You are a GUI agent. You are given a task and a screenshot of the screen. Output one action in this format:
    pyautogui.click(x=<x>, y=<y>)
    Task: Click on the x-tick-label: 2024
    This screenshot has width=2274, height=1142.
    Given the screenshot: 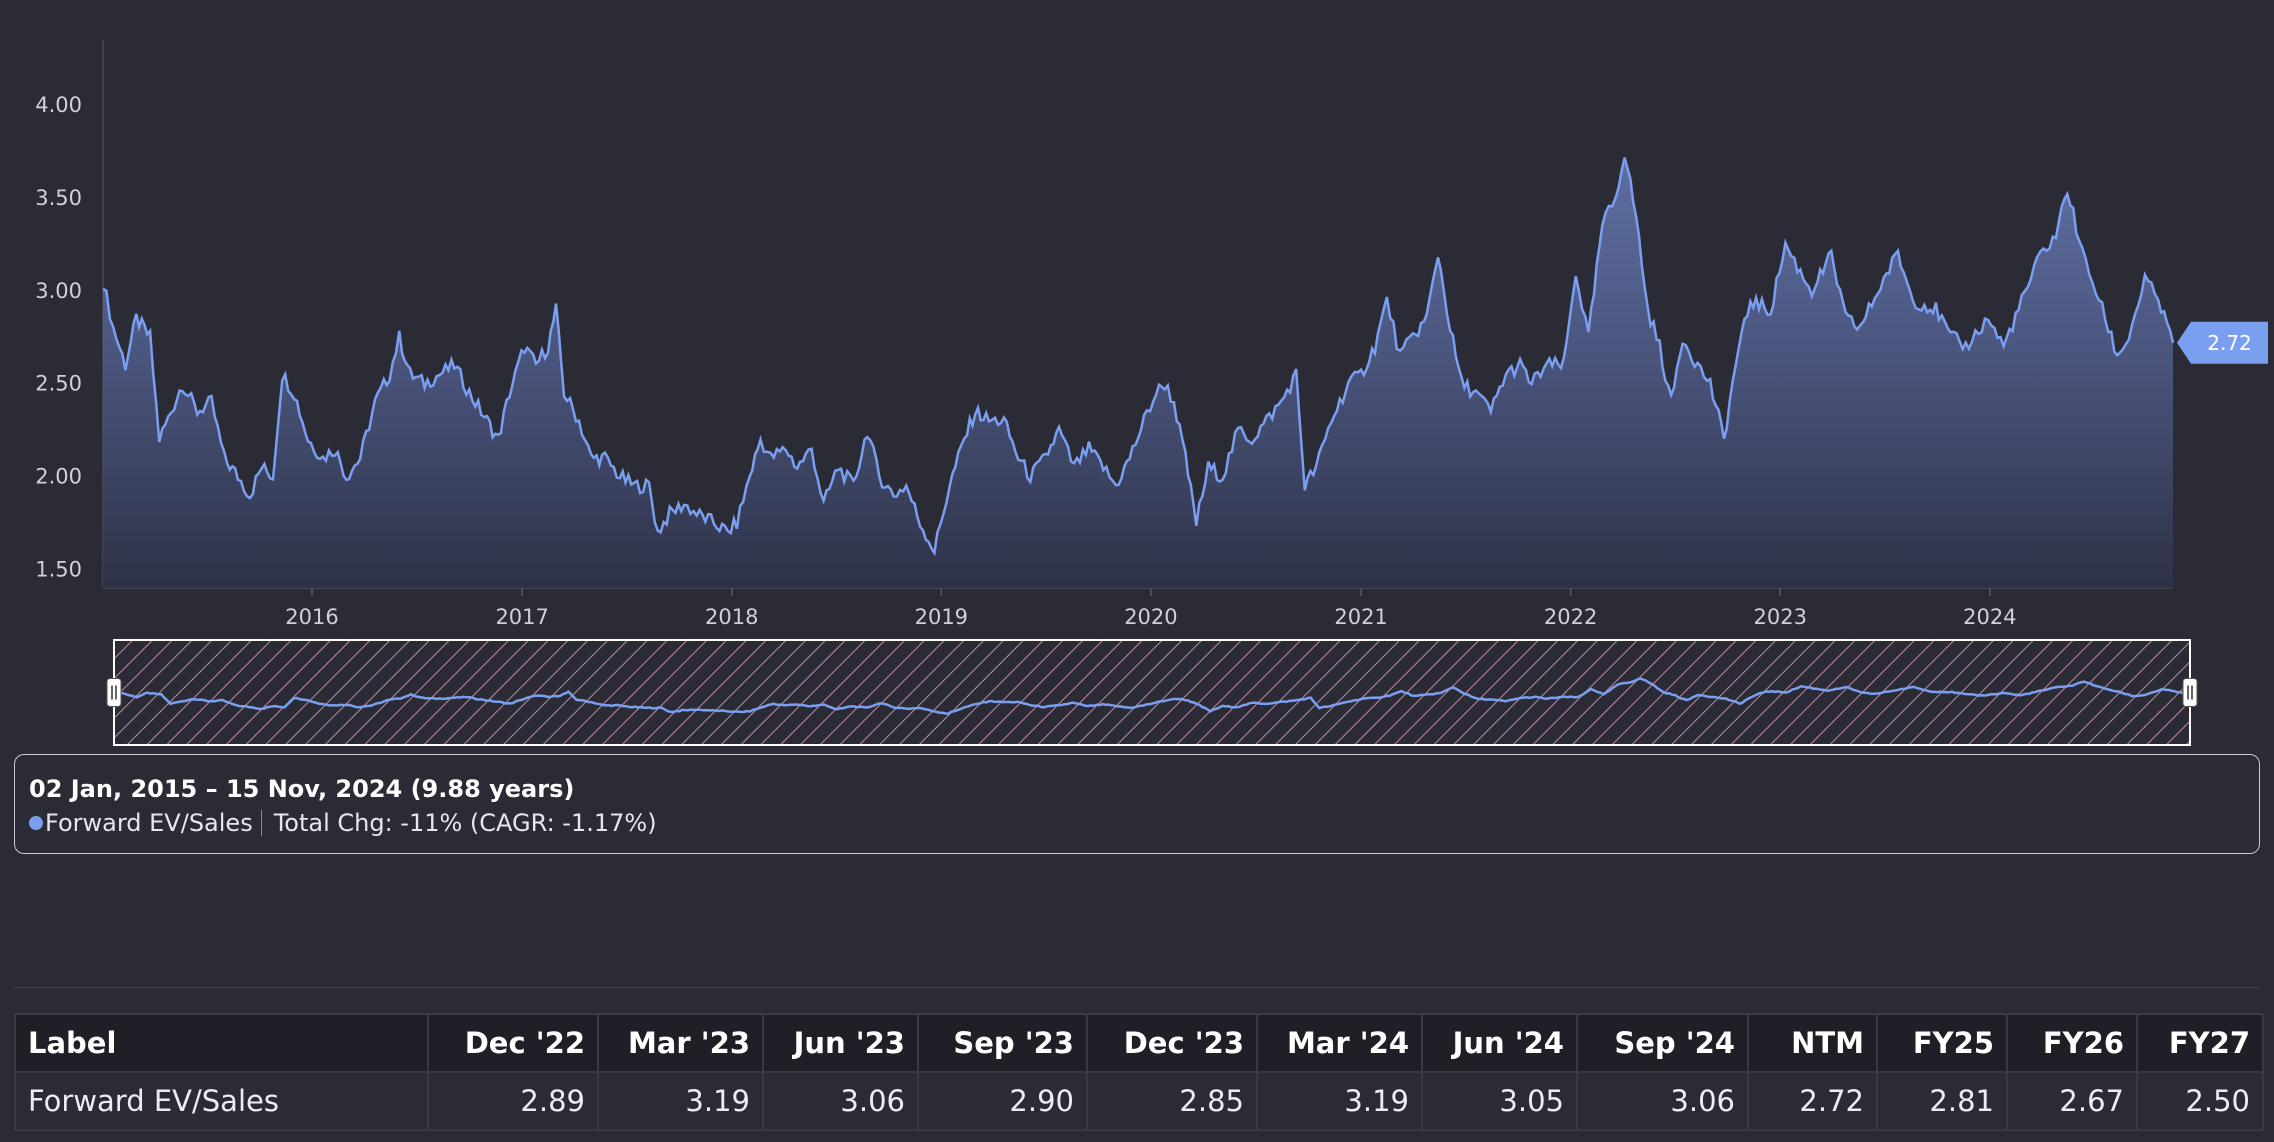 What is the action you would take?
    pyautogui.click(x=1989, y=617)
    